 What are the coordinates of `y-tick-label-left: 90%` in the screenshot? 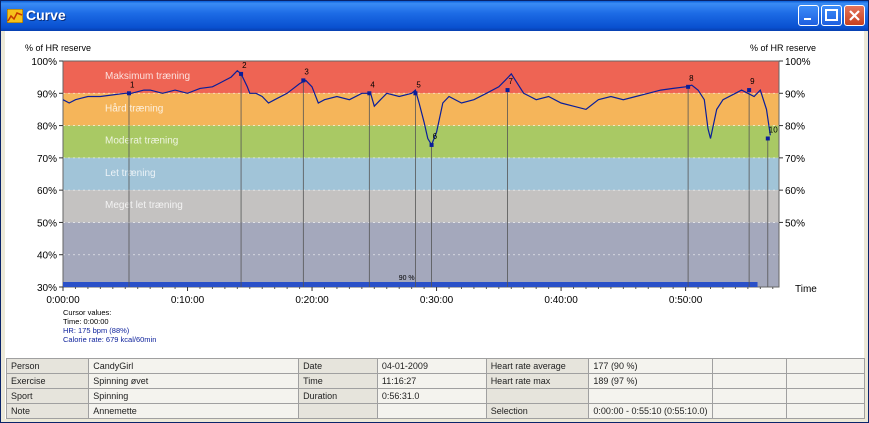 It's located at (47, 94).